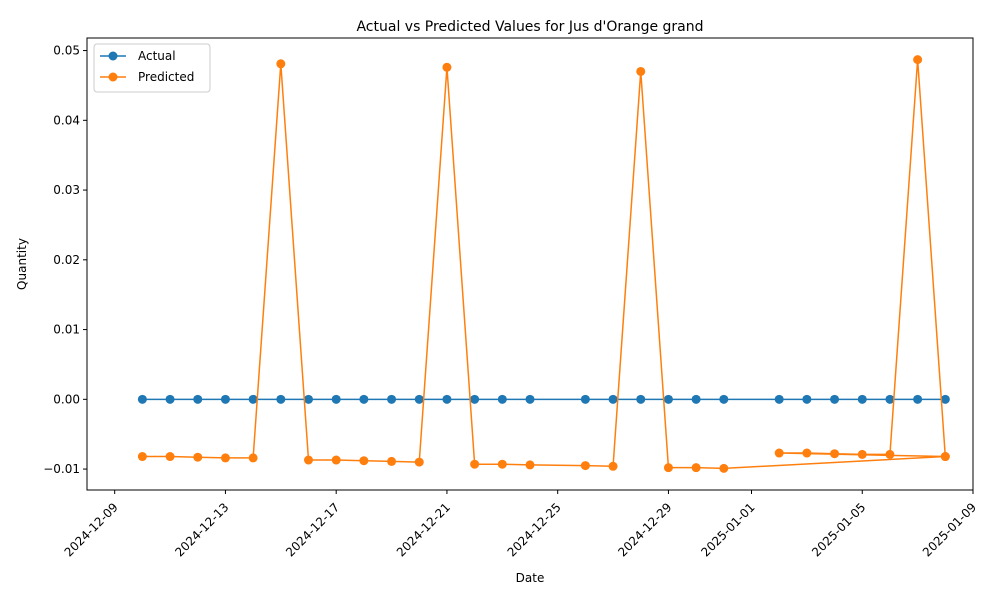 Image resolution: width=1000 pixels, height=600 pixels. Describe the element at coordinates (534, 529) in the screenshot. I see `x-tick-label: 2024-12-25` at that location.